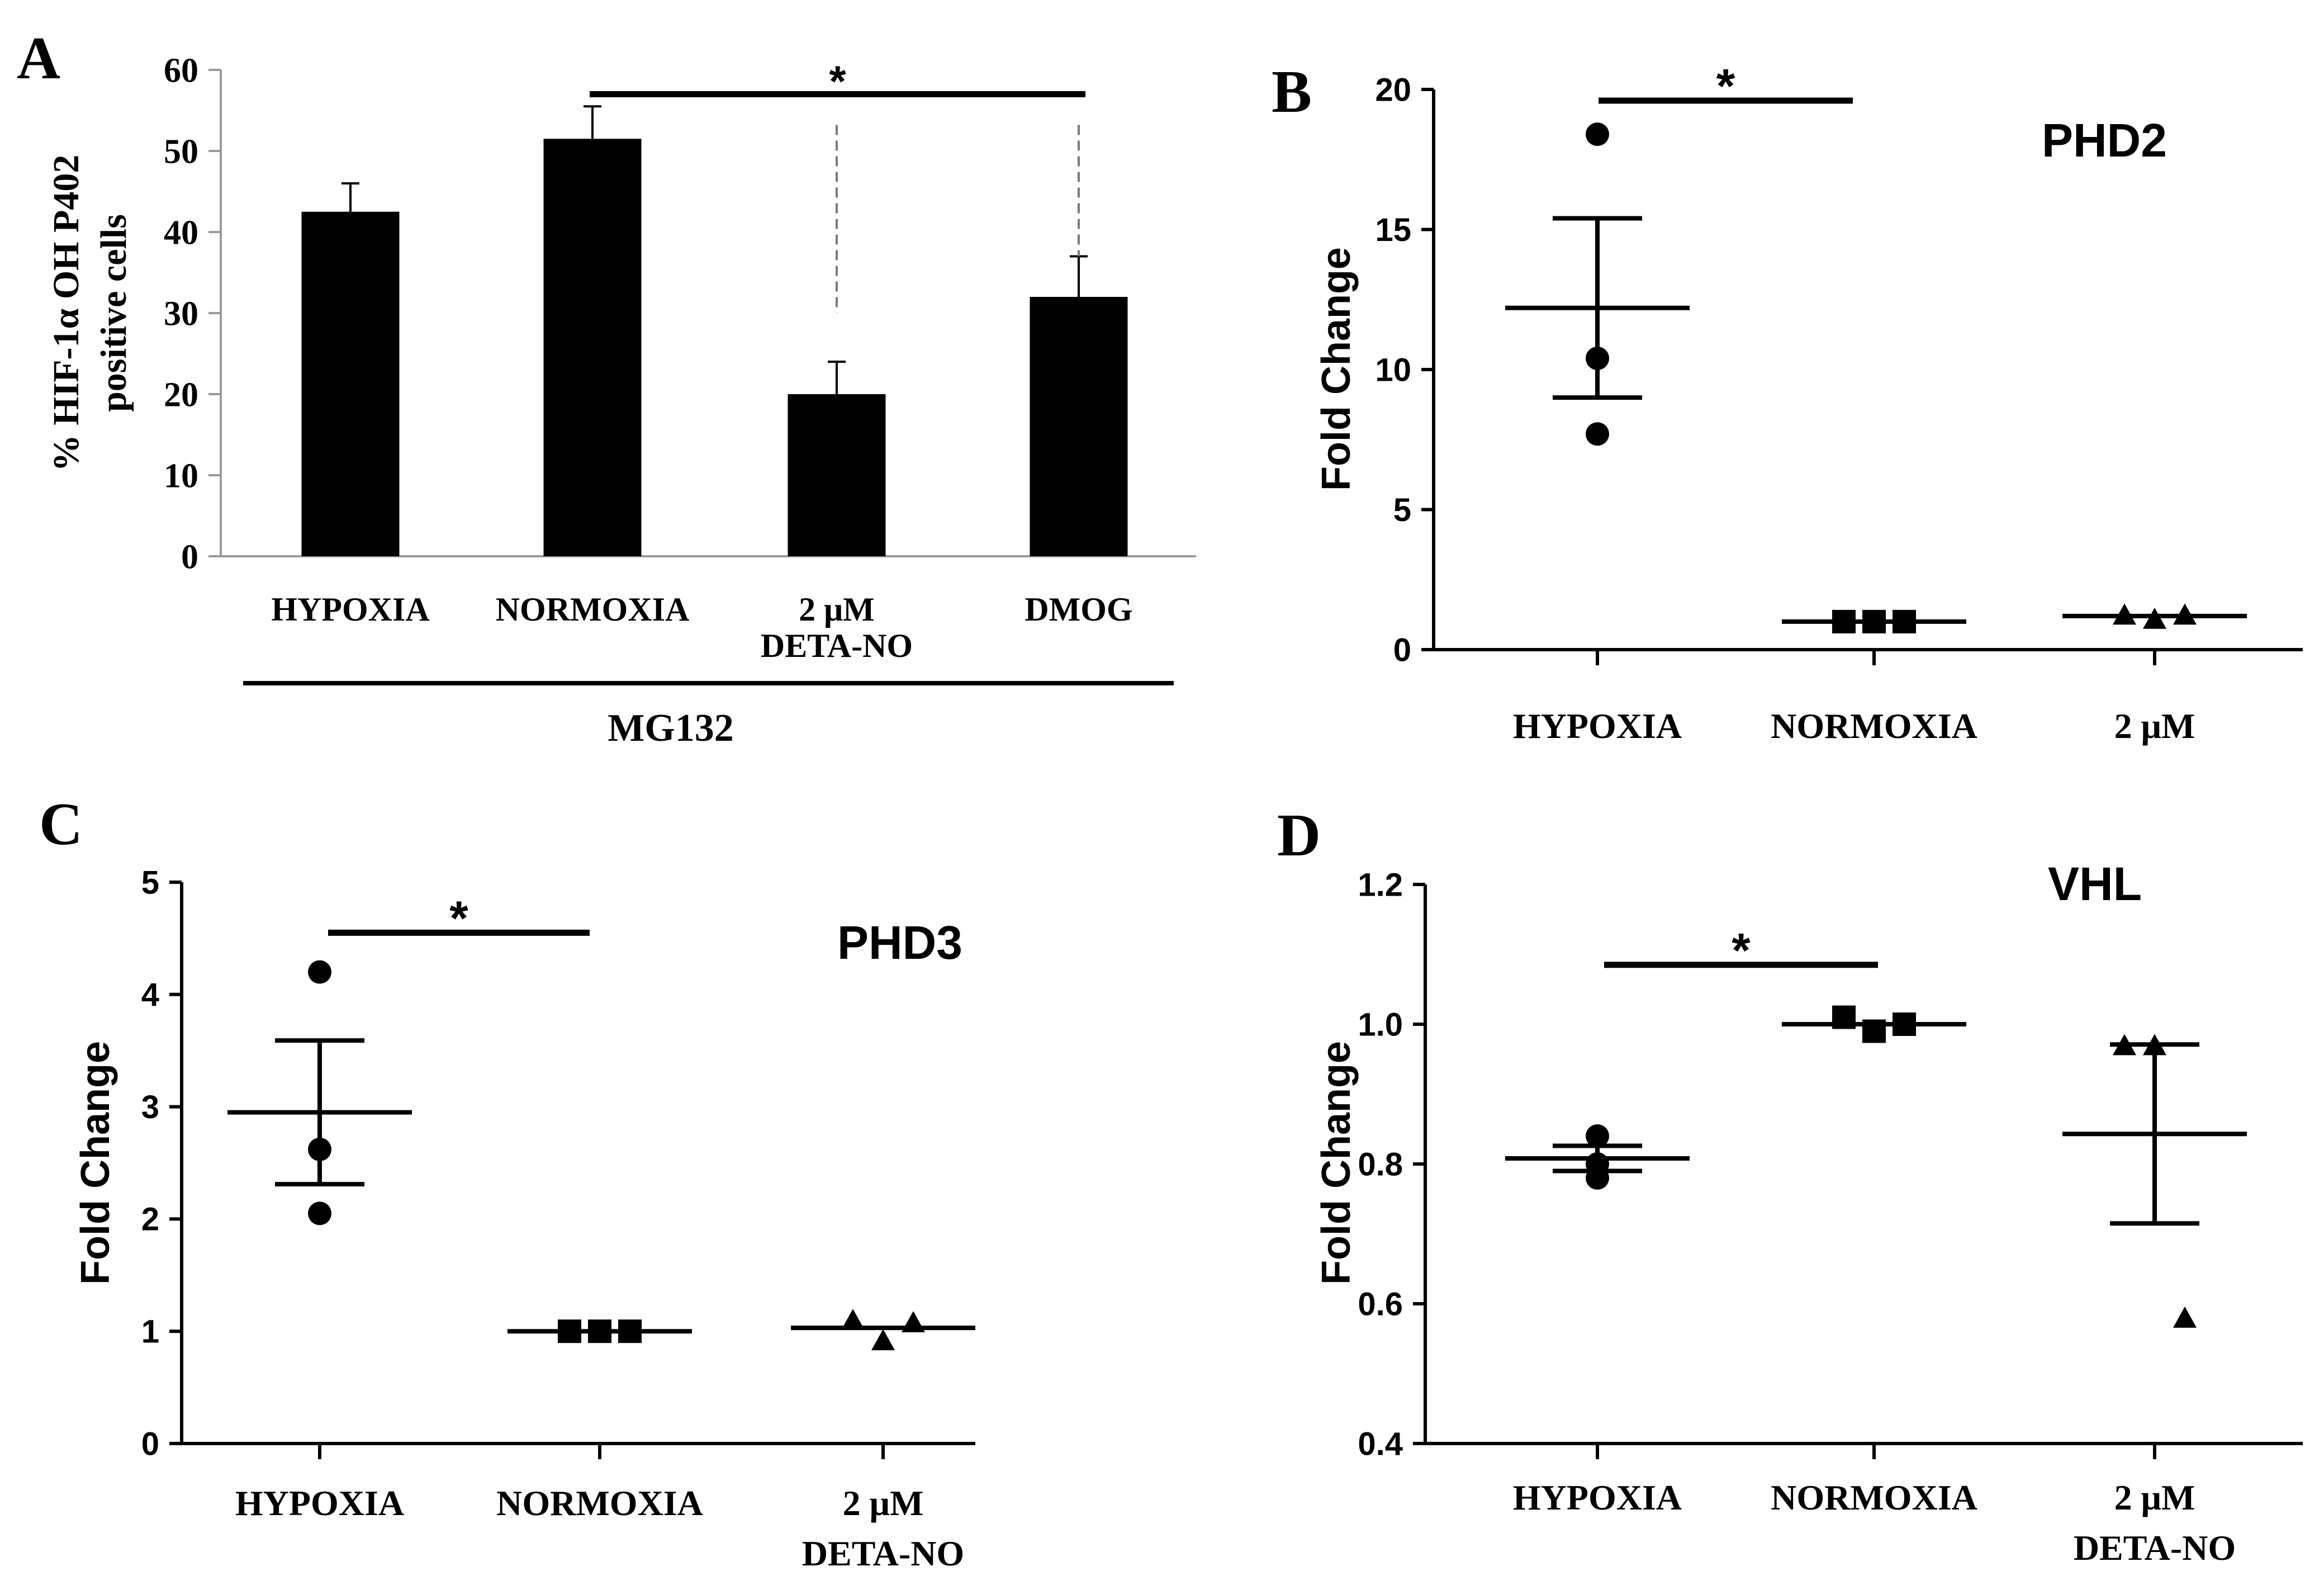 Image resolution: width=2324 pixels, height=1590 pixels. Describe the element at coordinates (1380, 1444) in the screenshot. I see `y-tick-label: 0.4` at that location.